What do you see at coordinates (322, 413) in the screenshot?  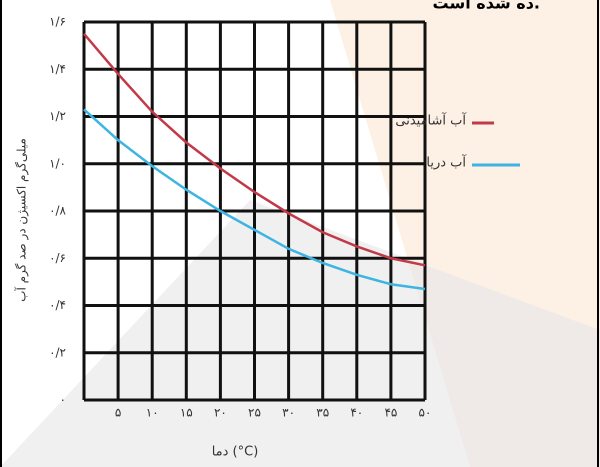 I see `x-tick-label: ۳۵` at bounding box center [322, 413].